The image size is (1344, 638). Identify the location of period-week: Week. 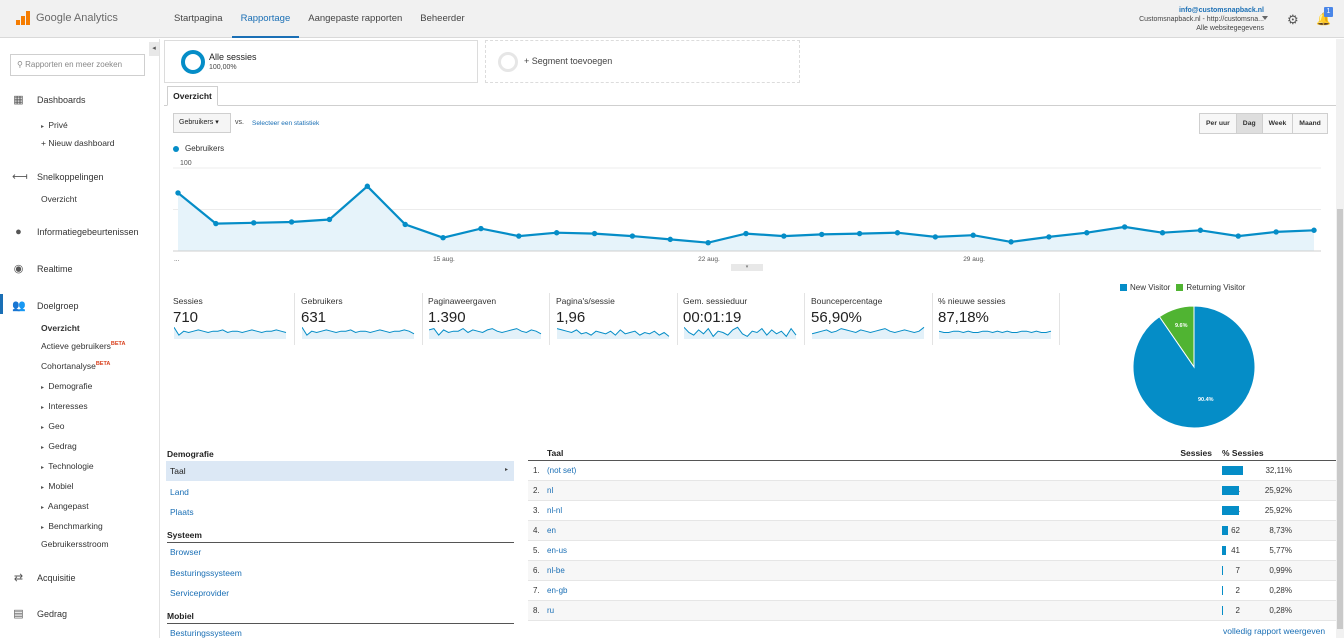
(1277, 123).